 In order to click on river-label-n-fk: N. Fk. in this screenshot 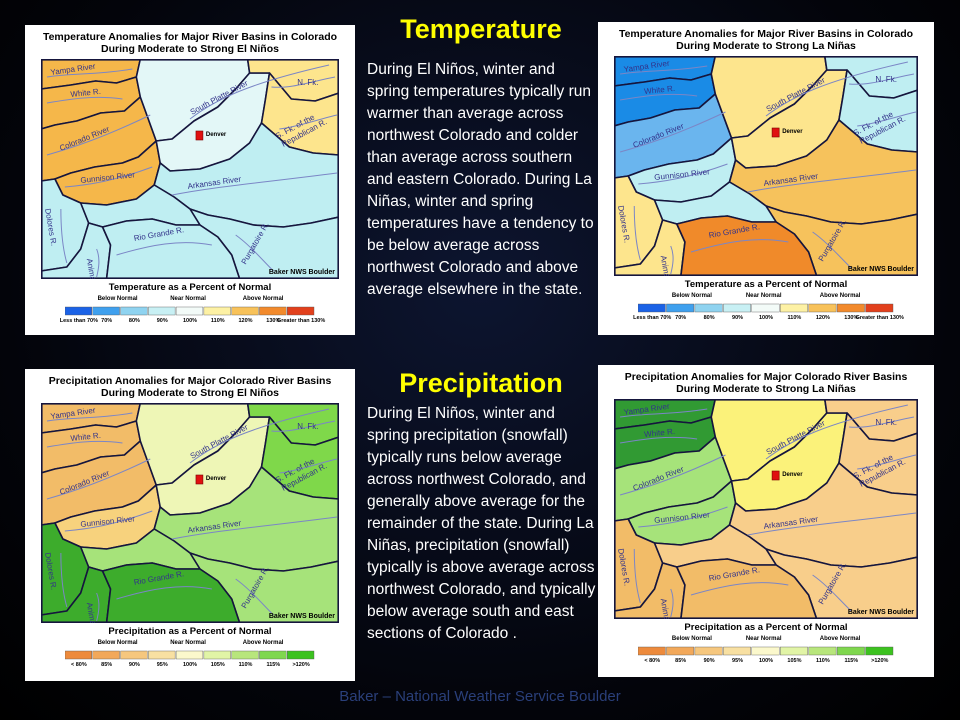, I will do `click(886, 422)`.